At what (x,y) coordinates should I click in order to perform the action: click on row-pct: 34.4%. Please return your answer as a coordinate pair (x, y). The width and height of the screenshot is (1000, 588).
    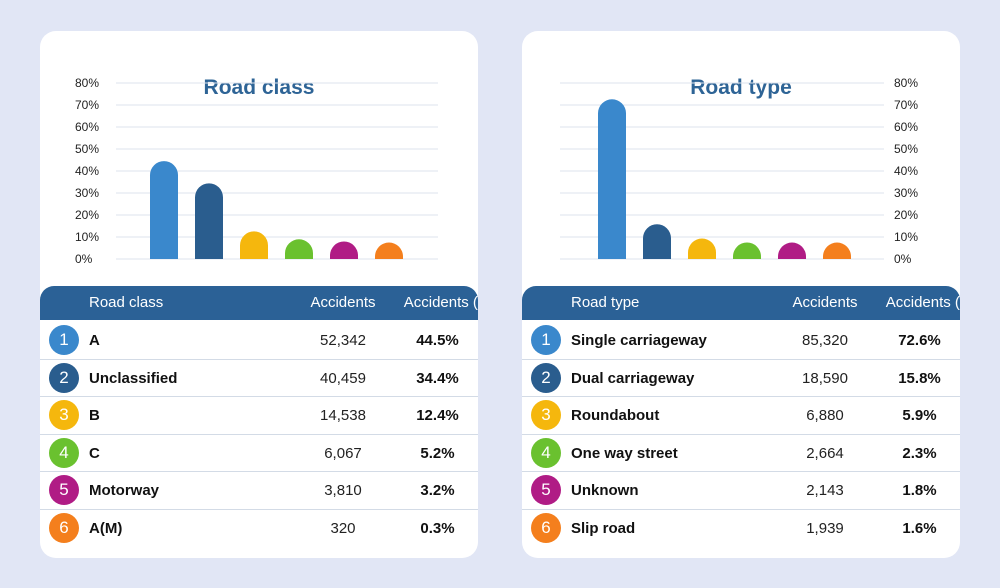
    Looking at the image, I should click on (437, 378).